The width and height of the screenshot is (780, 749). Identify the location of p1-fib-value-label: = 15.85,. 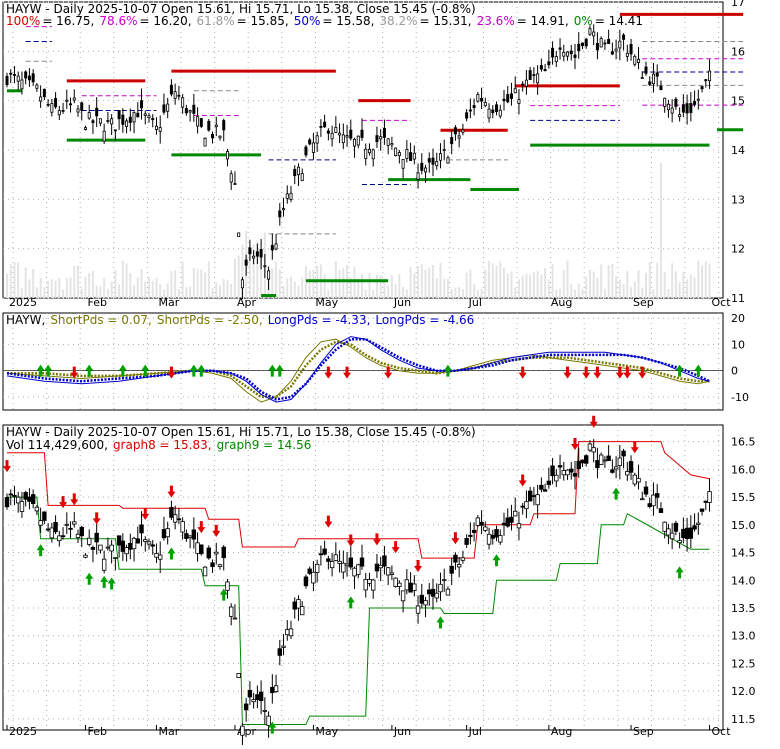
(263, 21).